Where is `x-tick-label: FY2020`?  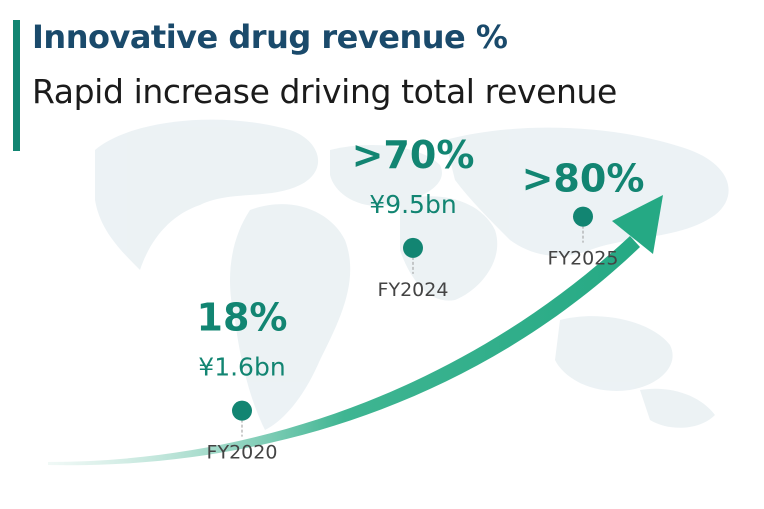
x-tick-label: FY2020 is located at coordinates (242, 453).